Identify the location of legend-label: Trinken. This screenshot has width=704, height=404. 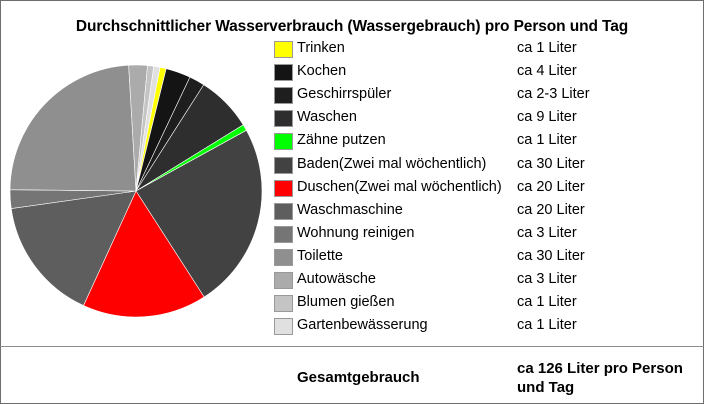
(321, 48).